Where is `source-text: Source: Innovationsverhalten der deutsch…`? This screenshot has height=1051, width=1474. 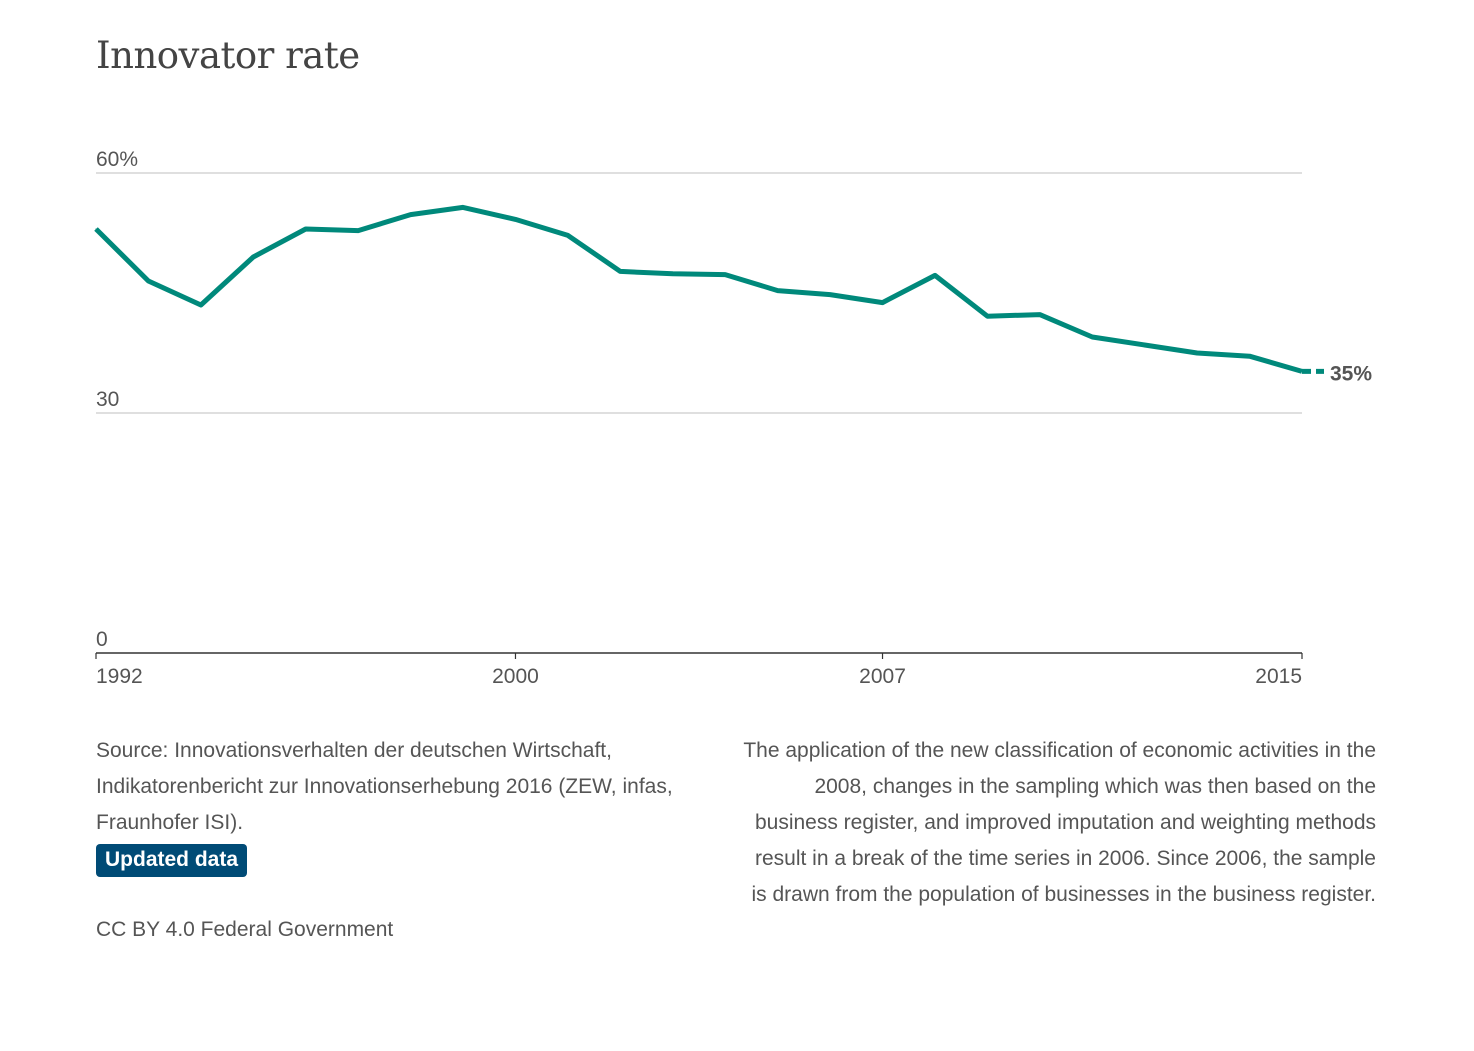
source-text: Source: Innovationsverhalten der deutsch… is located at coordinates (416, 787).